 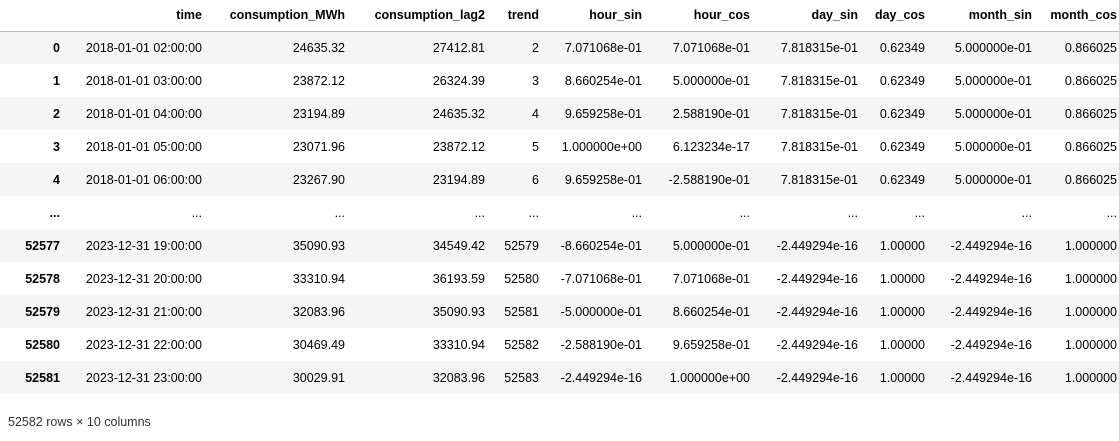 I want to click on hour-cos-cell: 2.588190e-01, so click(x=711, y=113).